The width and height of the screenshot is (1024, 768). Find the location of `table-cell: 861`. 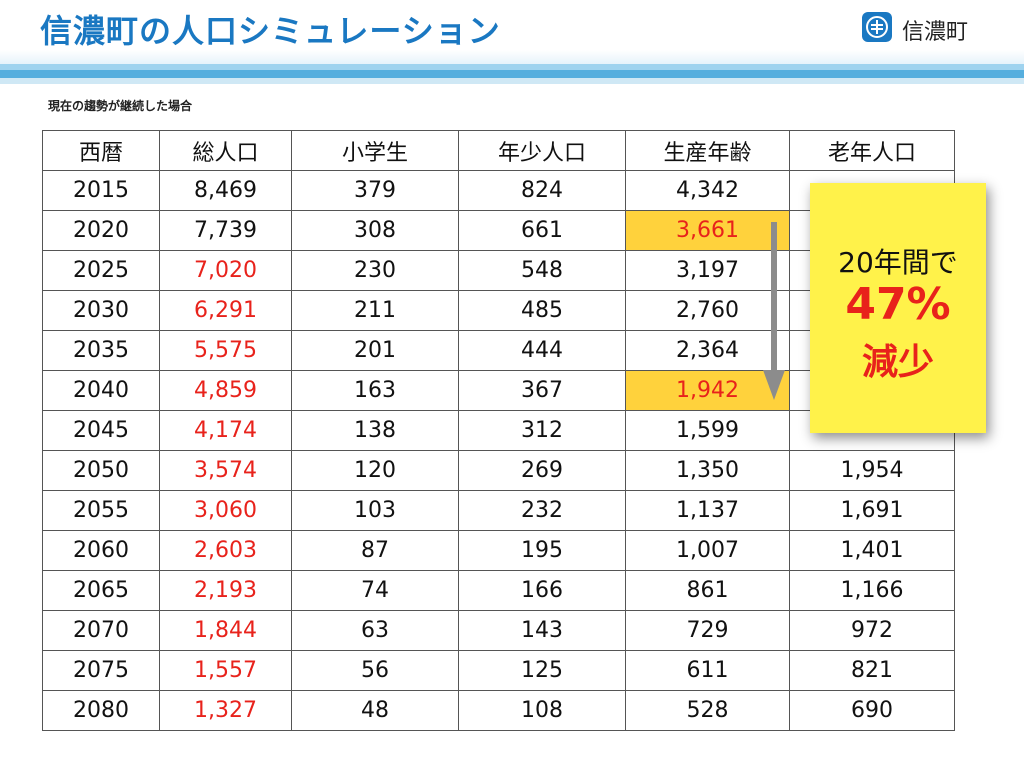

table-cell: 861 is located at coordinates (707, 590).